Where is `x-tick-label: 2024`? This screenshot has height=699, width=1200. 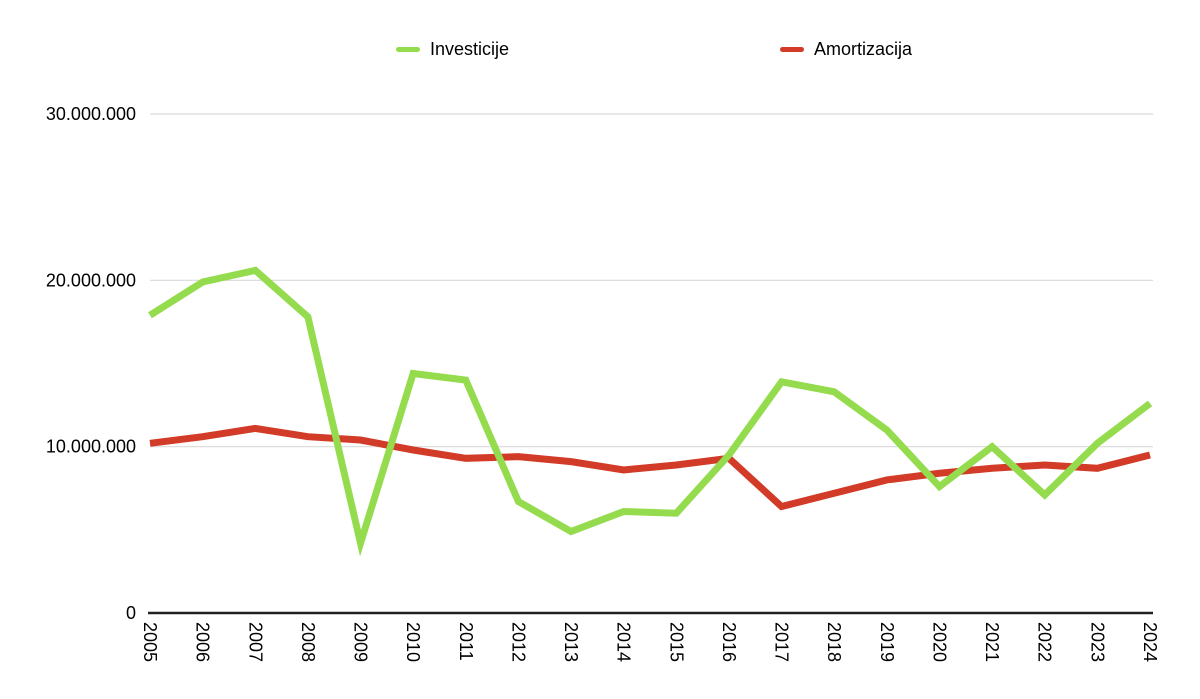
x-tick-label: 2024 is located at coordinates (1150, 642).